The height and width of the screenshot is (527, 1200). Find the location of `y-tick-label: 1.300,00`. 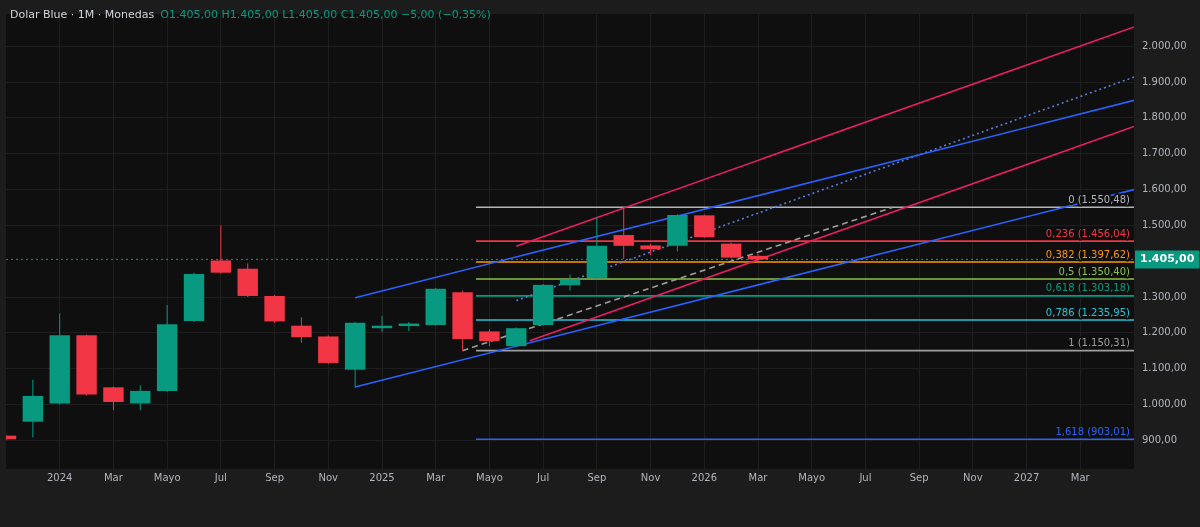

y-tick-label: 1.300,00 is located at coordinates (1164, 296).